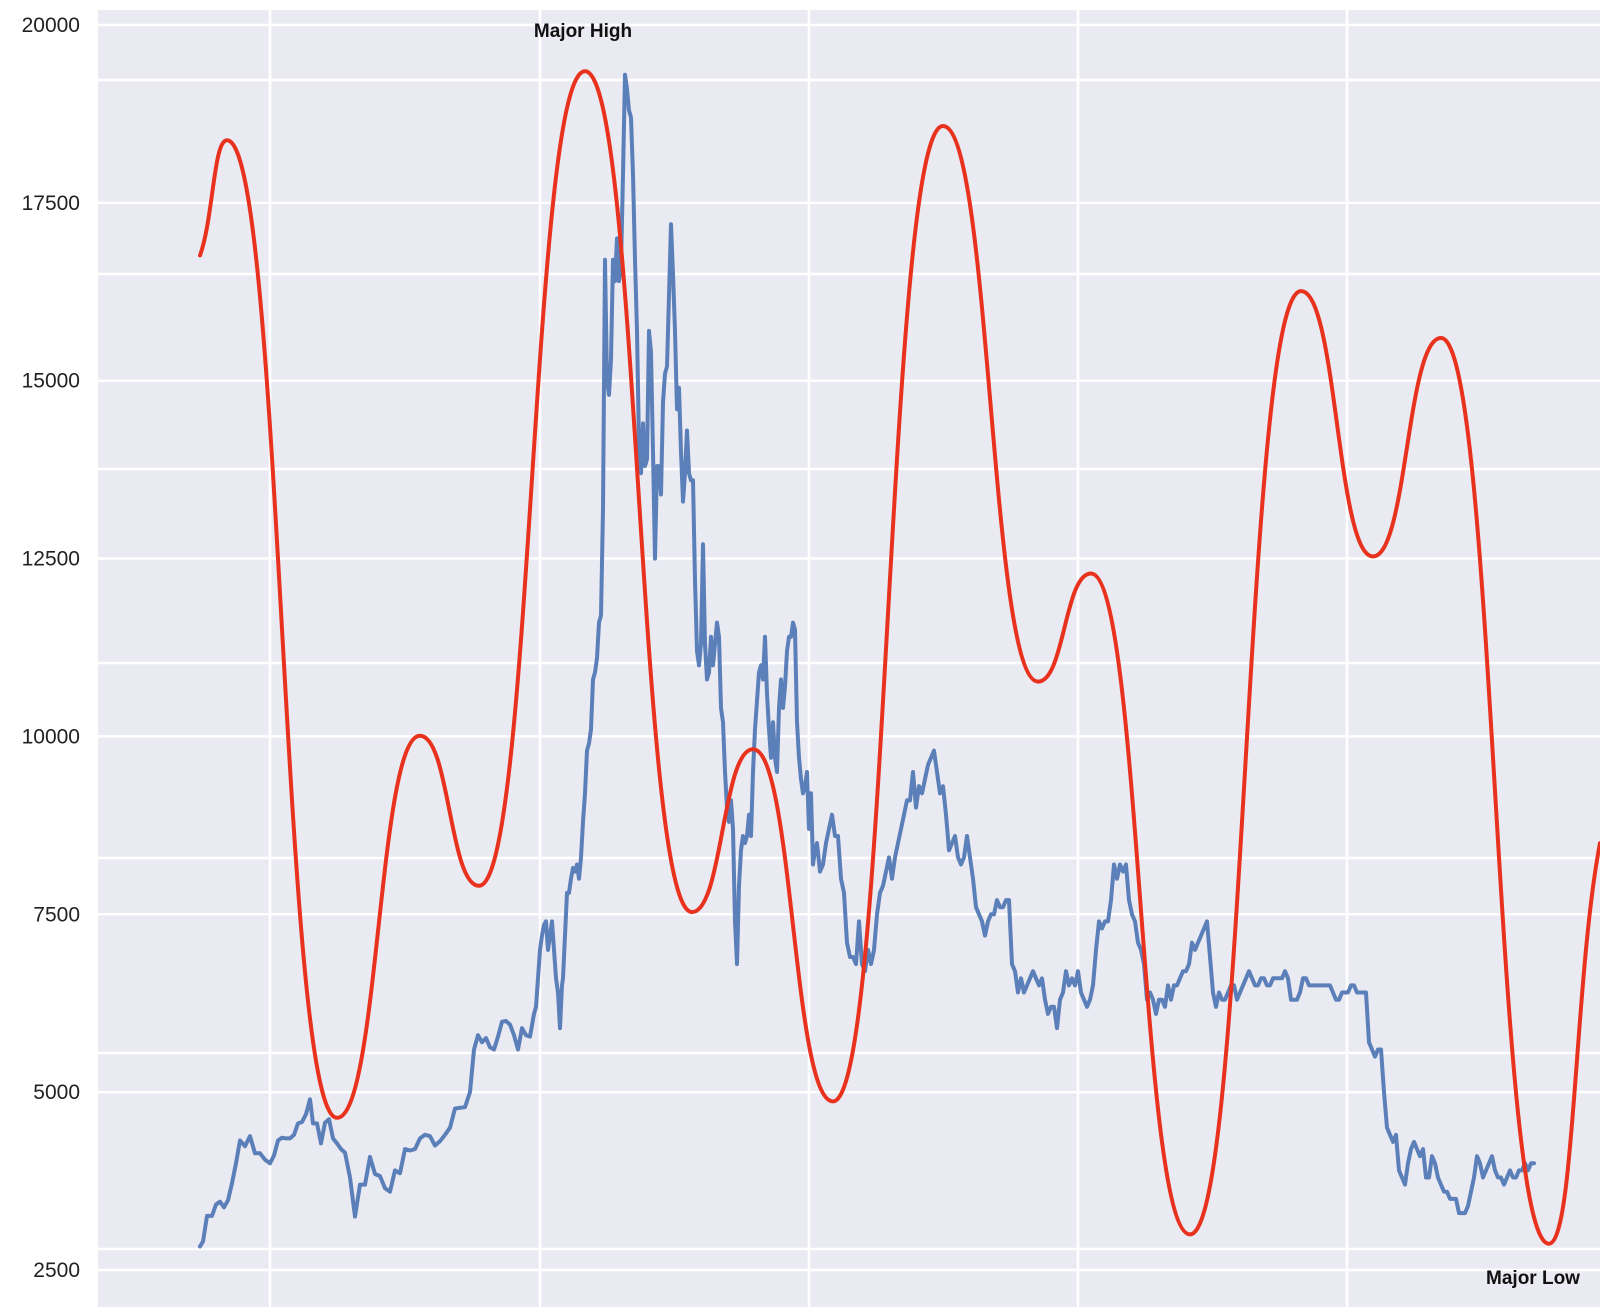 The height and width of the screenshot is (1307, 1600). I want to click on y-axis-tick-labels: 2500 5000 7500 10000 12500 15000 17500 20000, so click(51, 648).